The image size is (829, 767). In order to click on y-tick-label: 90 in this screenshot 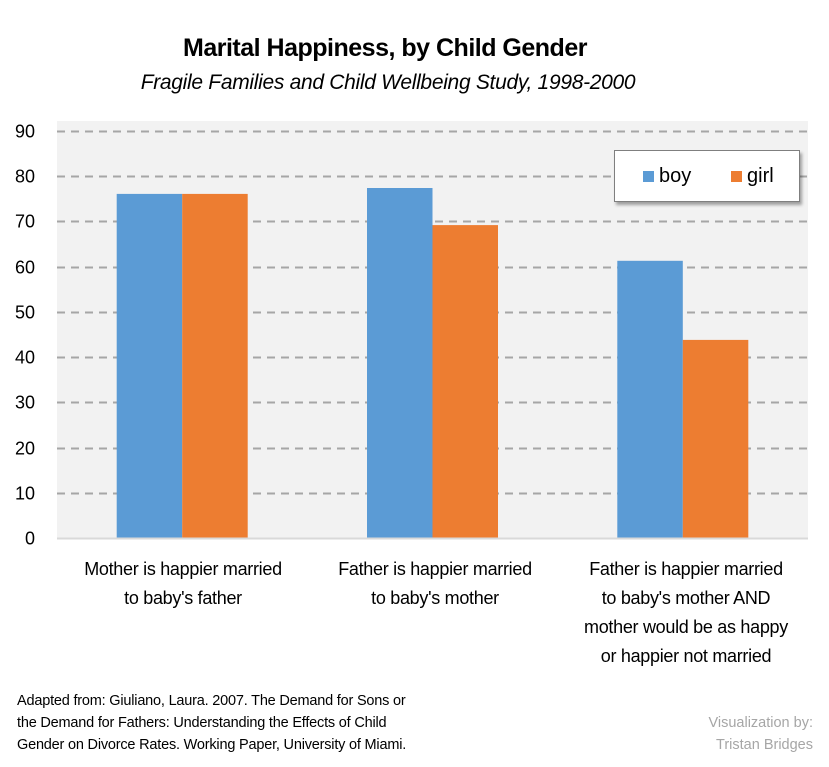, I will do `click(25, 132)`.